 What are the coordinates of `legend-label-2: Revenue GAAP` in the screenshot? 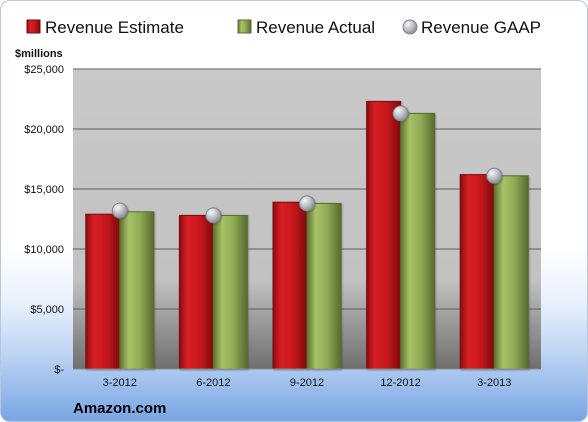 It's located at (481, 27).